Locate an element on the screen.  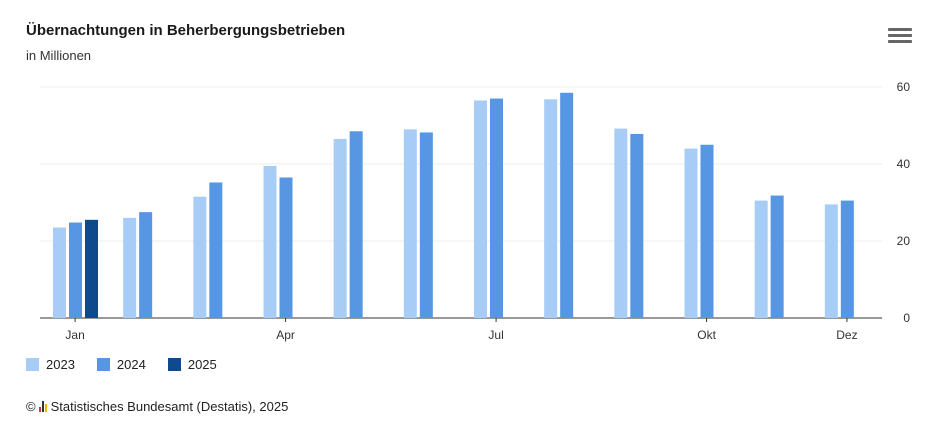
legend-label-2024: 2024 is located at coordinates (131, 364).